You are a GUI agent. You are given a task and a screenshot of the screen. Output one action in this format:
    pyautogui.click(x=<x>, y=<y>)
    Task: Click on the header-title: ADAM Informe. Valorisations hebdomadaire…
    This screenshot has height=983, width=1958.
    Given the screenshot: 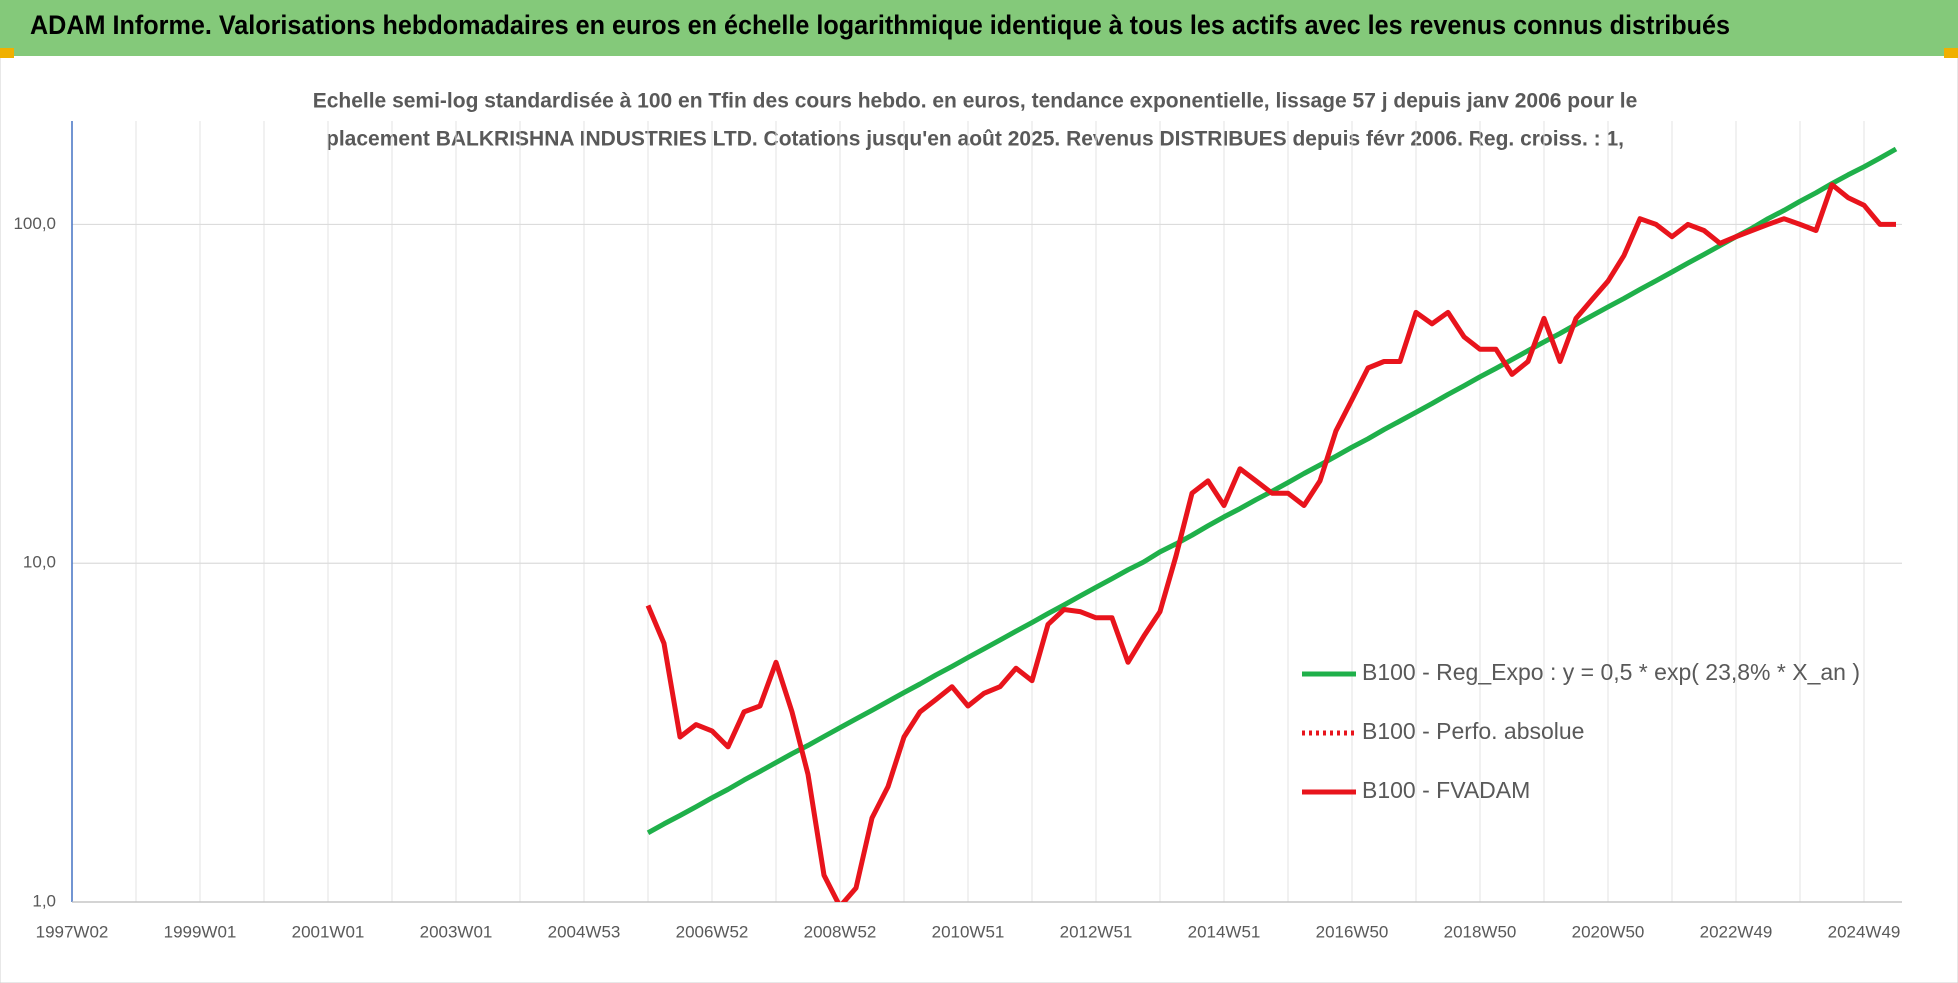 What is the action you would take?
    pyautogui.click(x=880, y=25)
    